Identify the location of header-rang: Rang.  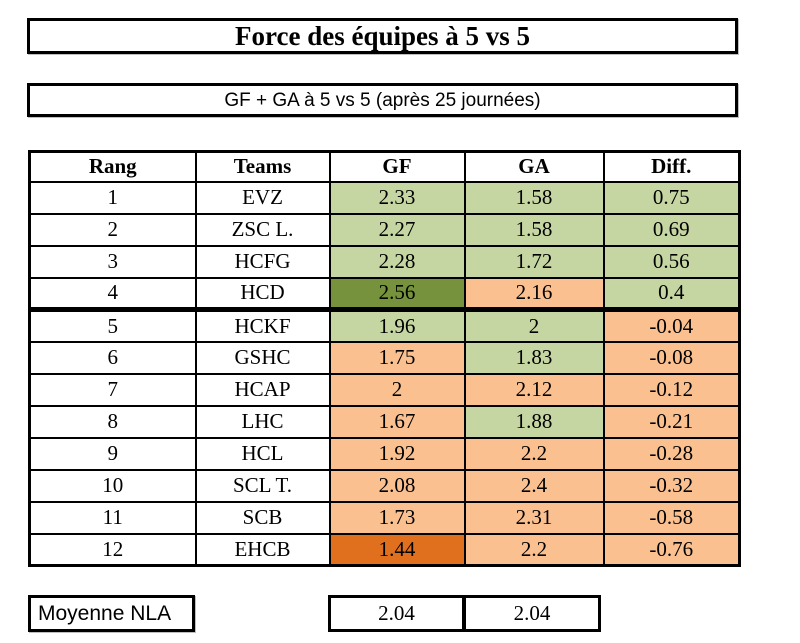
(112, 166).